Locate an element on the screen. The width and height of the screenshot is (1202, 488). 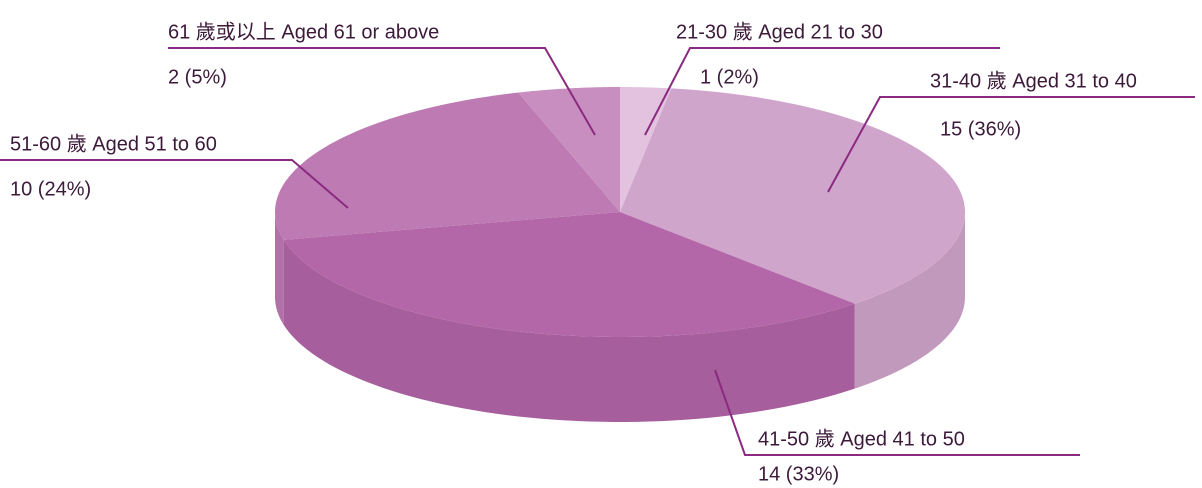
slice-label: 31-40 歲 Aged 31 to 40 is located at coordinates (1033, 80).